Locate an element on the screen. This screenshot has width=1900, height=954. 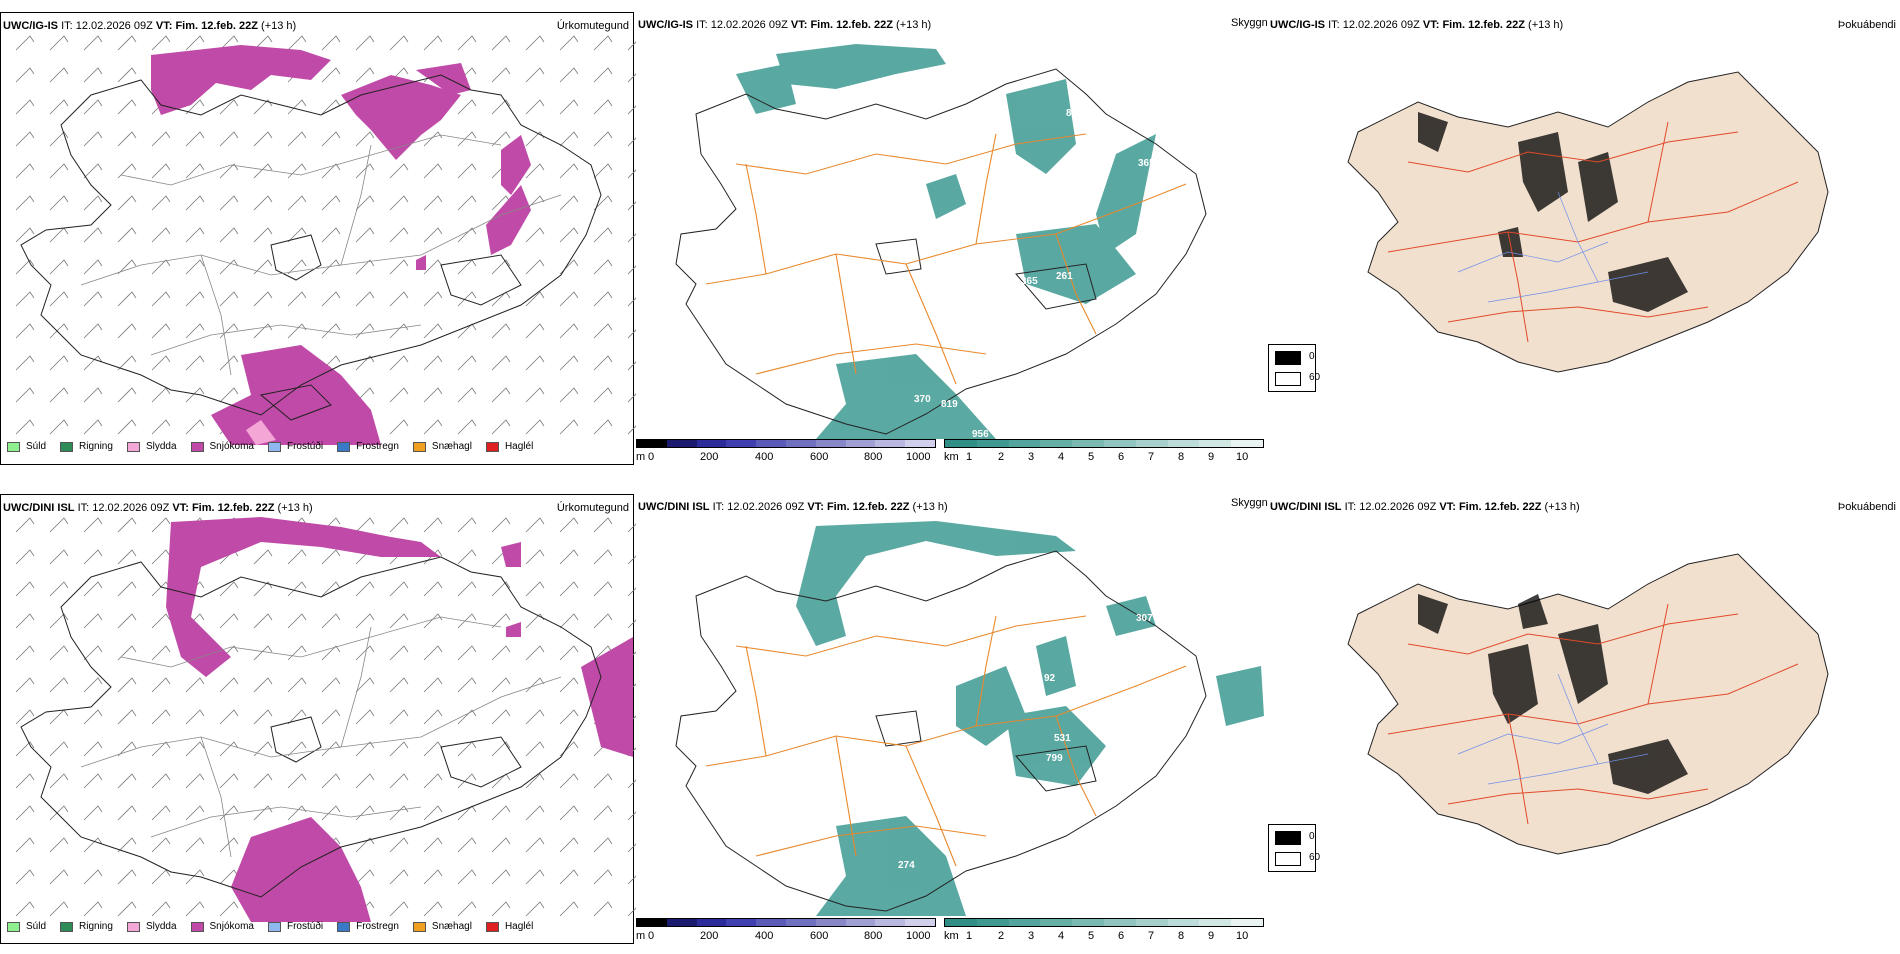
vis-label: 372 is located at coordinates (960, 738).